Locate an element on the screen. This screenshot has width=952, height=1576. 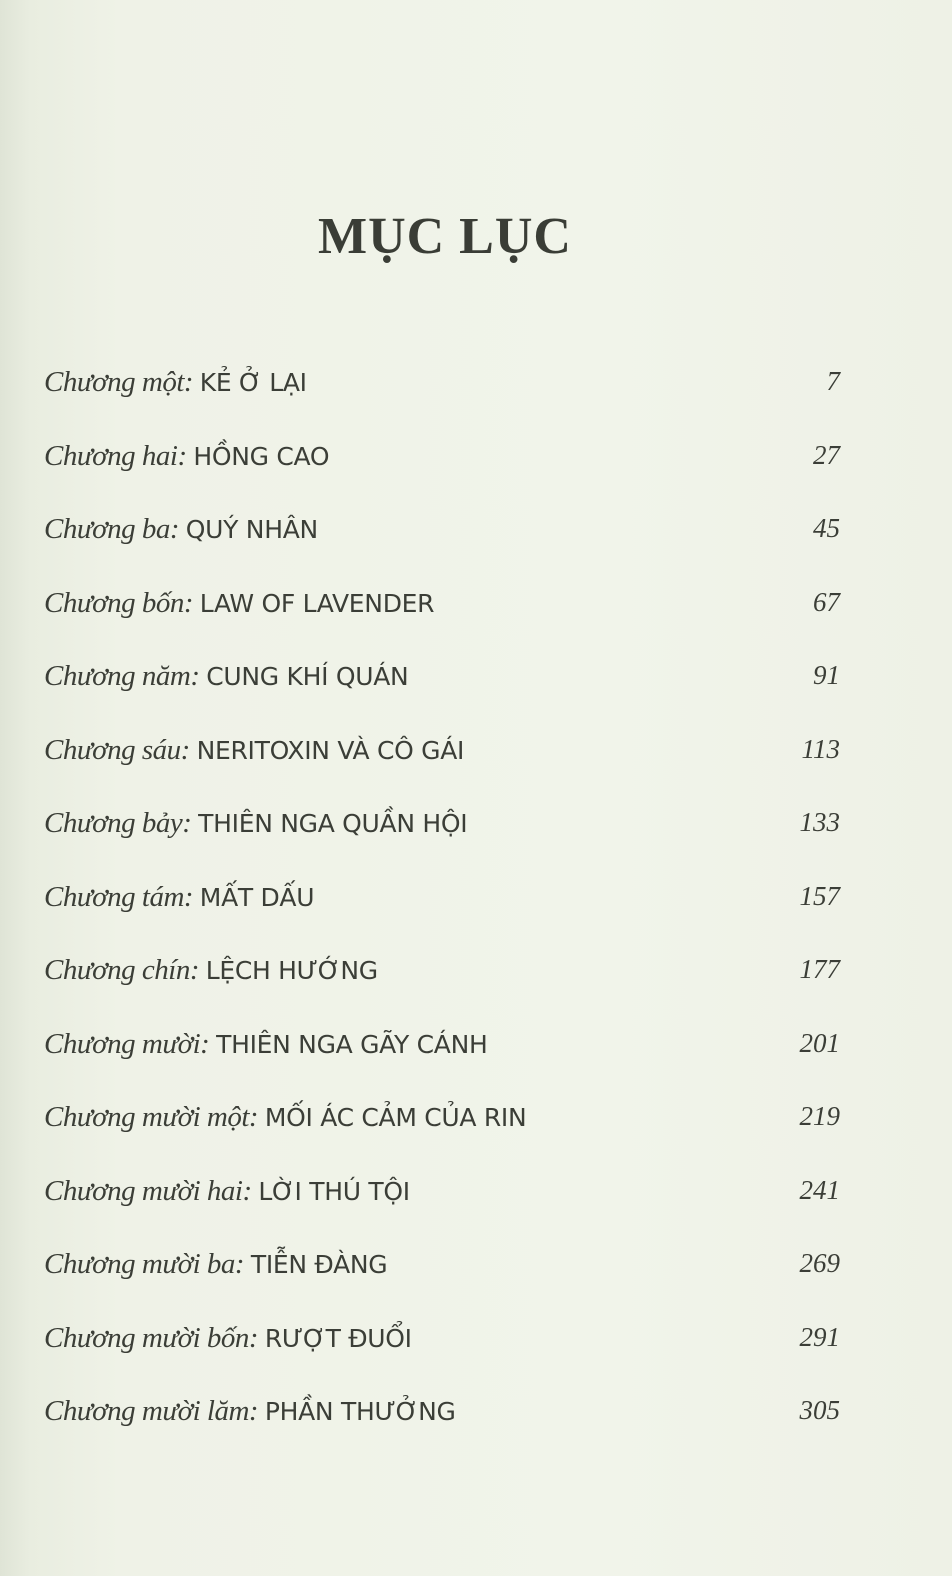
page-number: 157 is located at coordinates (820, 895).